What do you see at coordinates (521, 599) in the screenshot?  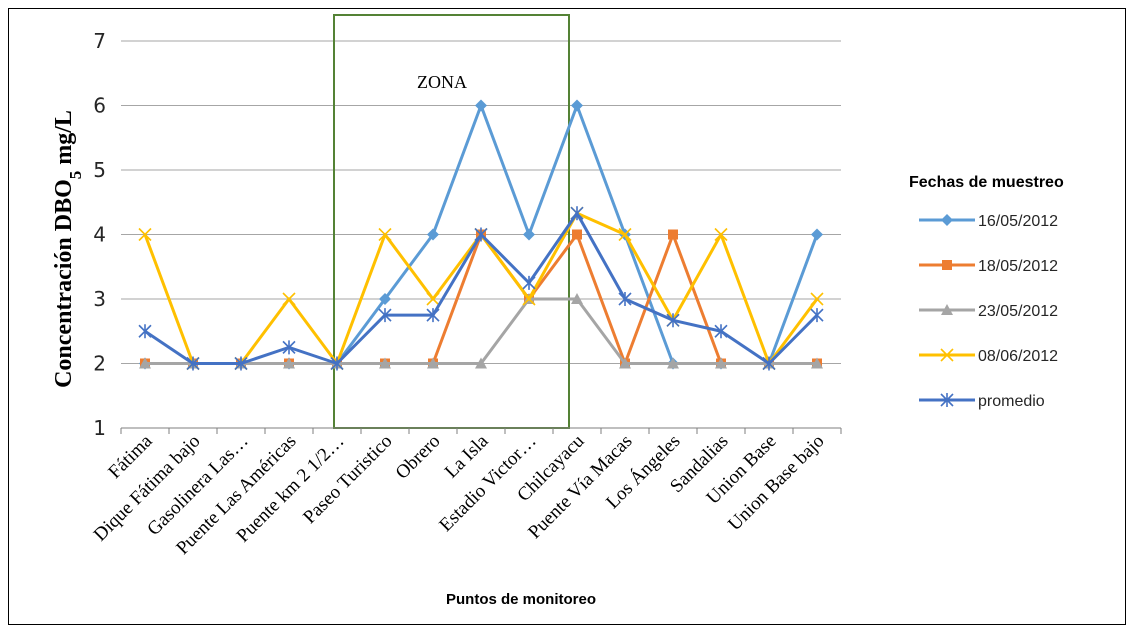 I see `x-axis-label: Puntos de monitoreo` at bounding box center [521, 599].